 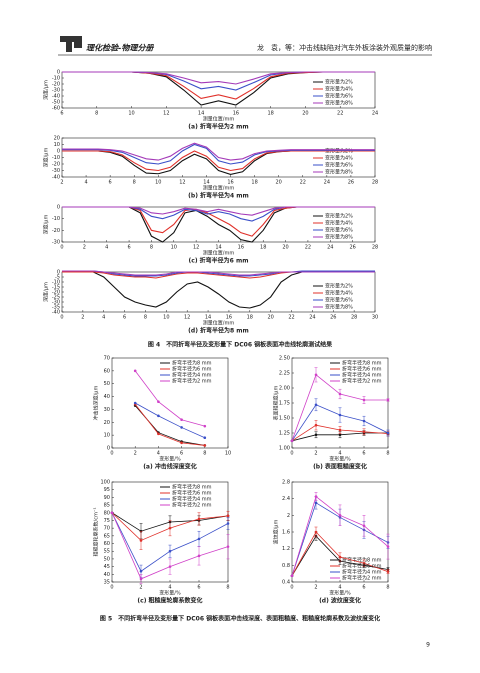 I want to click on y-tick-label: 70, so click(x=107, y=529).